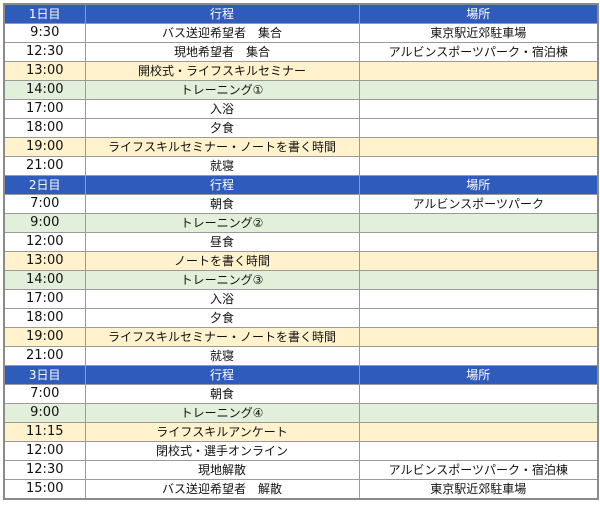 This screenshot has width=600, height=521. I want to click on schedule-row: 12:00 閉校式・選手オンライン, so click(301, 451).